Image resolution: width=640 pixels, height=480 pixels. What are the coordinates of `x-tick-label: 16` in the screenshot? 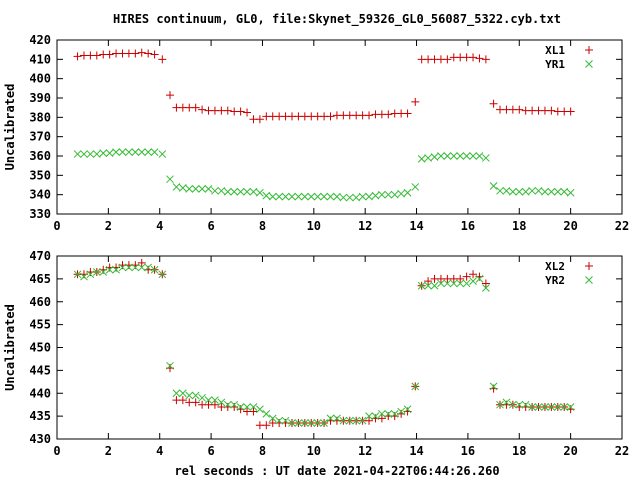 It's located at (468, 451).